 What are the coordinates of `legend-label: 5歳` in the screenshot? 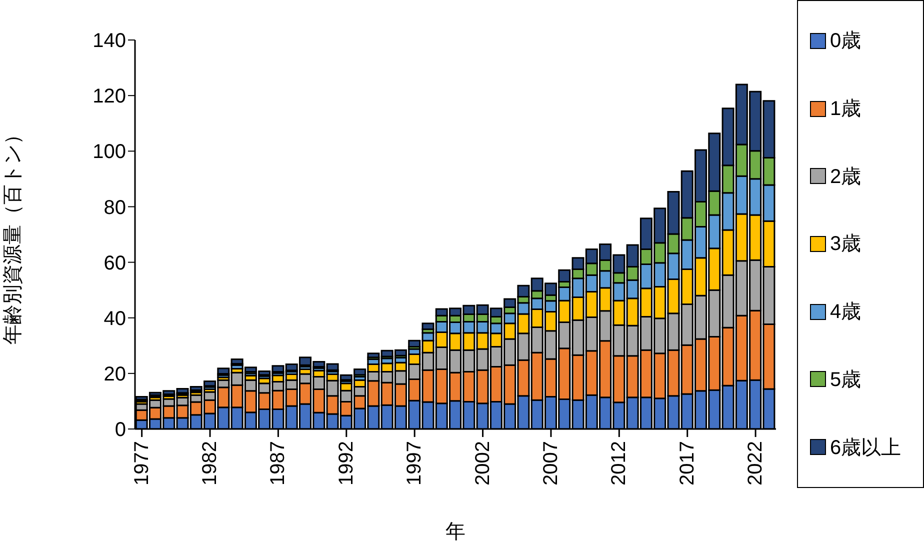 It's located at (846, 380).